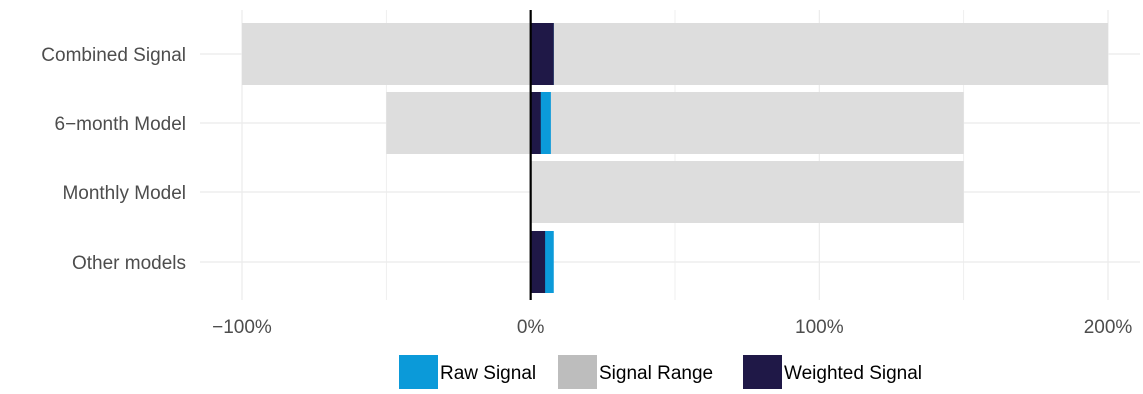  Describe the element at coordinates (819, 327) in the screenshot. I see `x-tick-label: 100%` at that location.